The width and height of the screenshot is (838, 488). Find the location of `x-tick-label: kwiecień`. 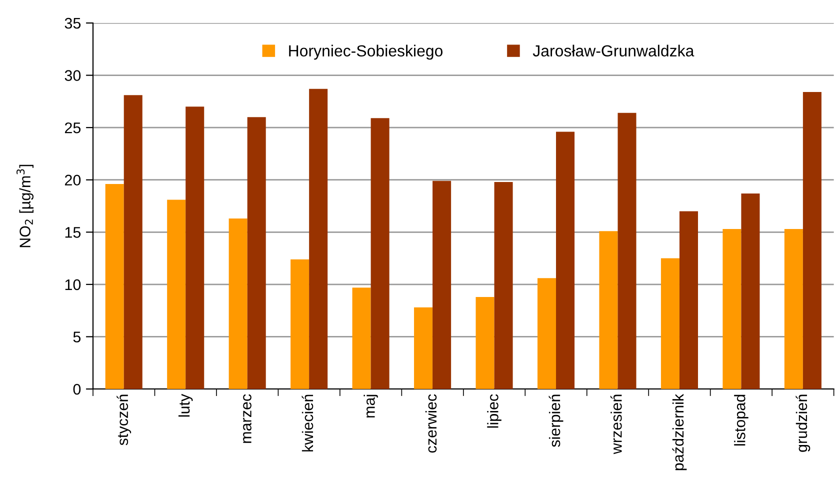

x-tick-label: kwiecień is located at coordinates (308, 423).